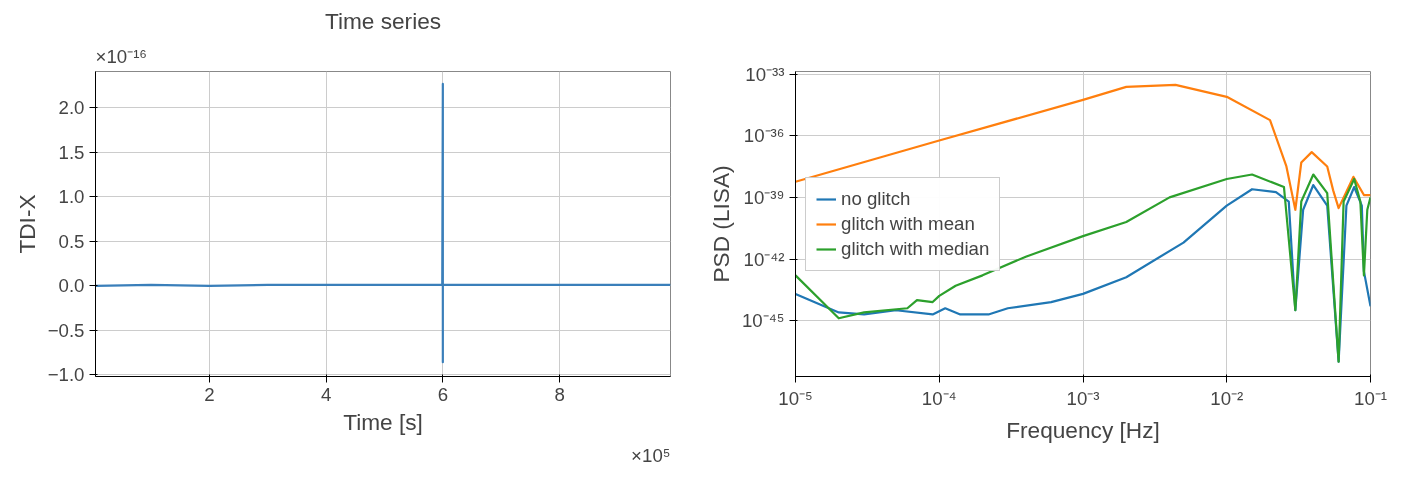  I want to click on x-tick-label: 4, so click(326, 394).